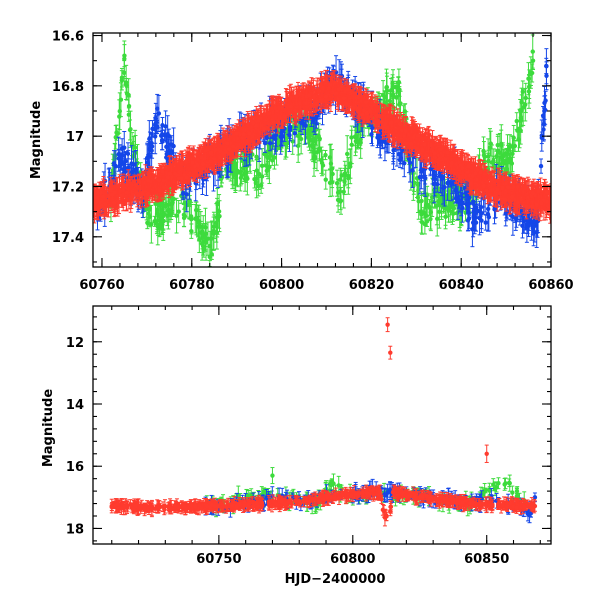  I want to click on x-tick-label: 60760, so click(101, 285).